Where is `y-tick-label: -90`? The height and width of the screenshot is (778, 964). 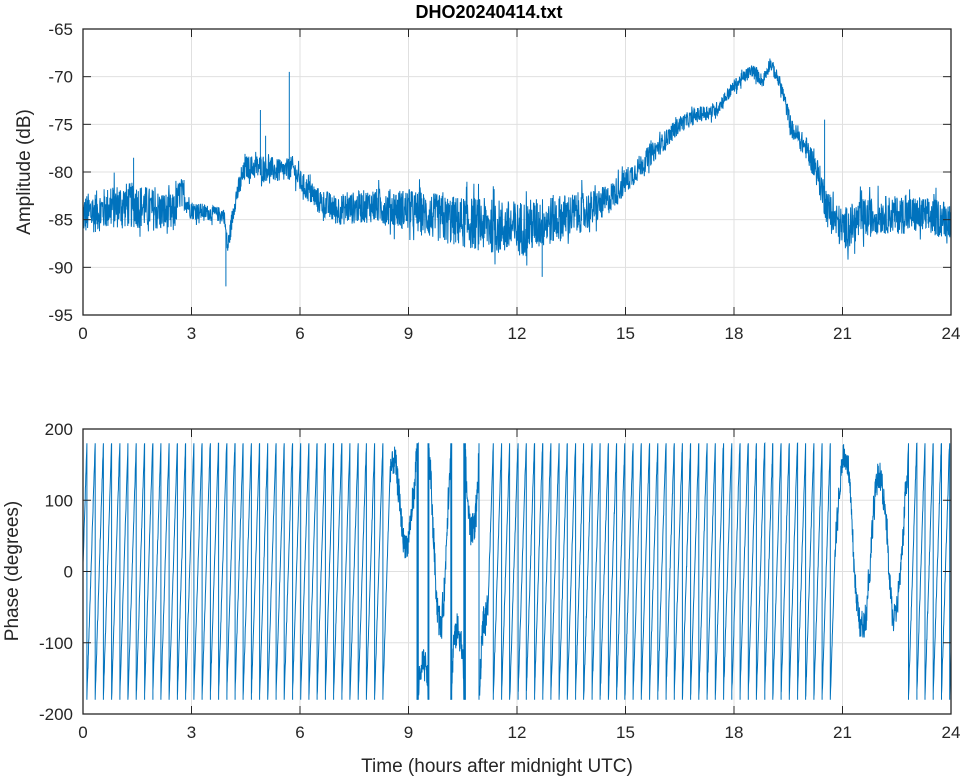 y-tick-label: -90 is located at coordinates (60, 267).